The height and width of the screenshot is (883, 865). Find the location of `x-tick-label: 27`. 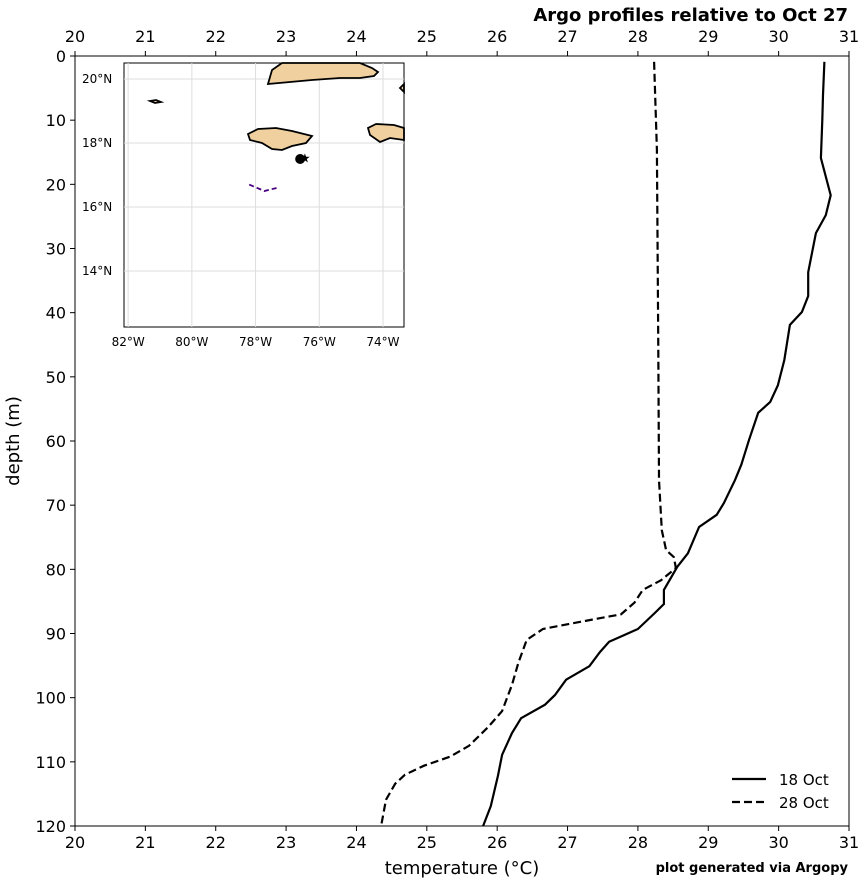

x-tick-label: 27 is located at coordinates (567, 842).